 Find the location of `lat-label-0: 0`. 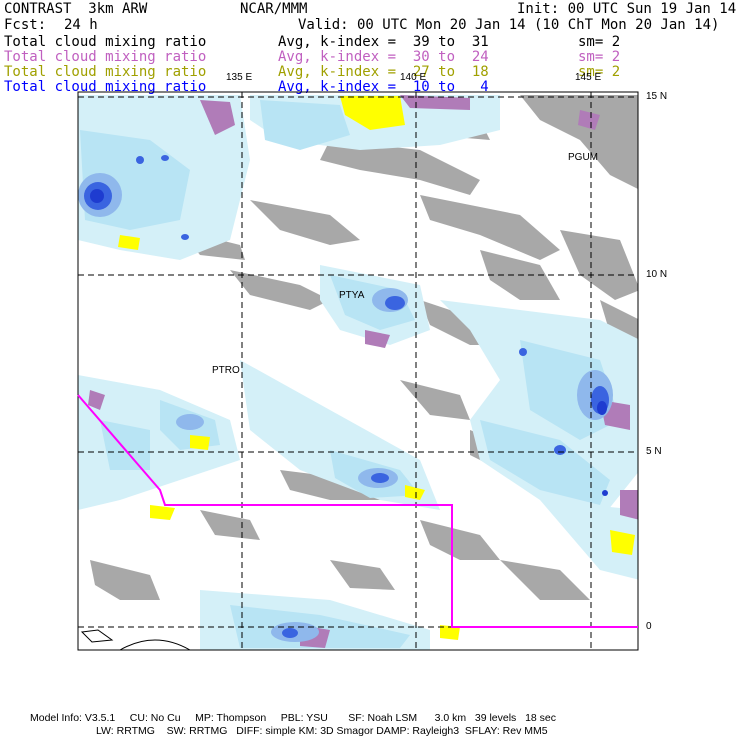

lat-label-0: 0 is located at coordinates (649, 626).